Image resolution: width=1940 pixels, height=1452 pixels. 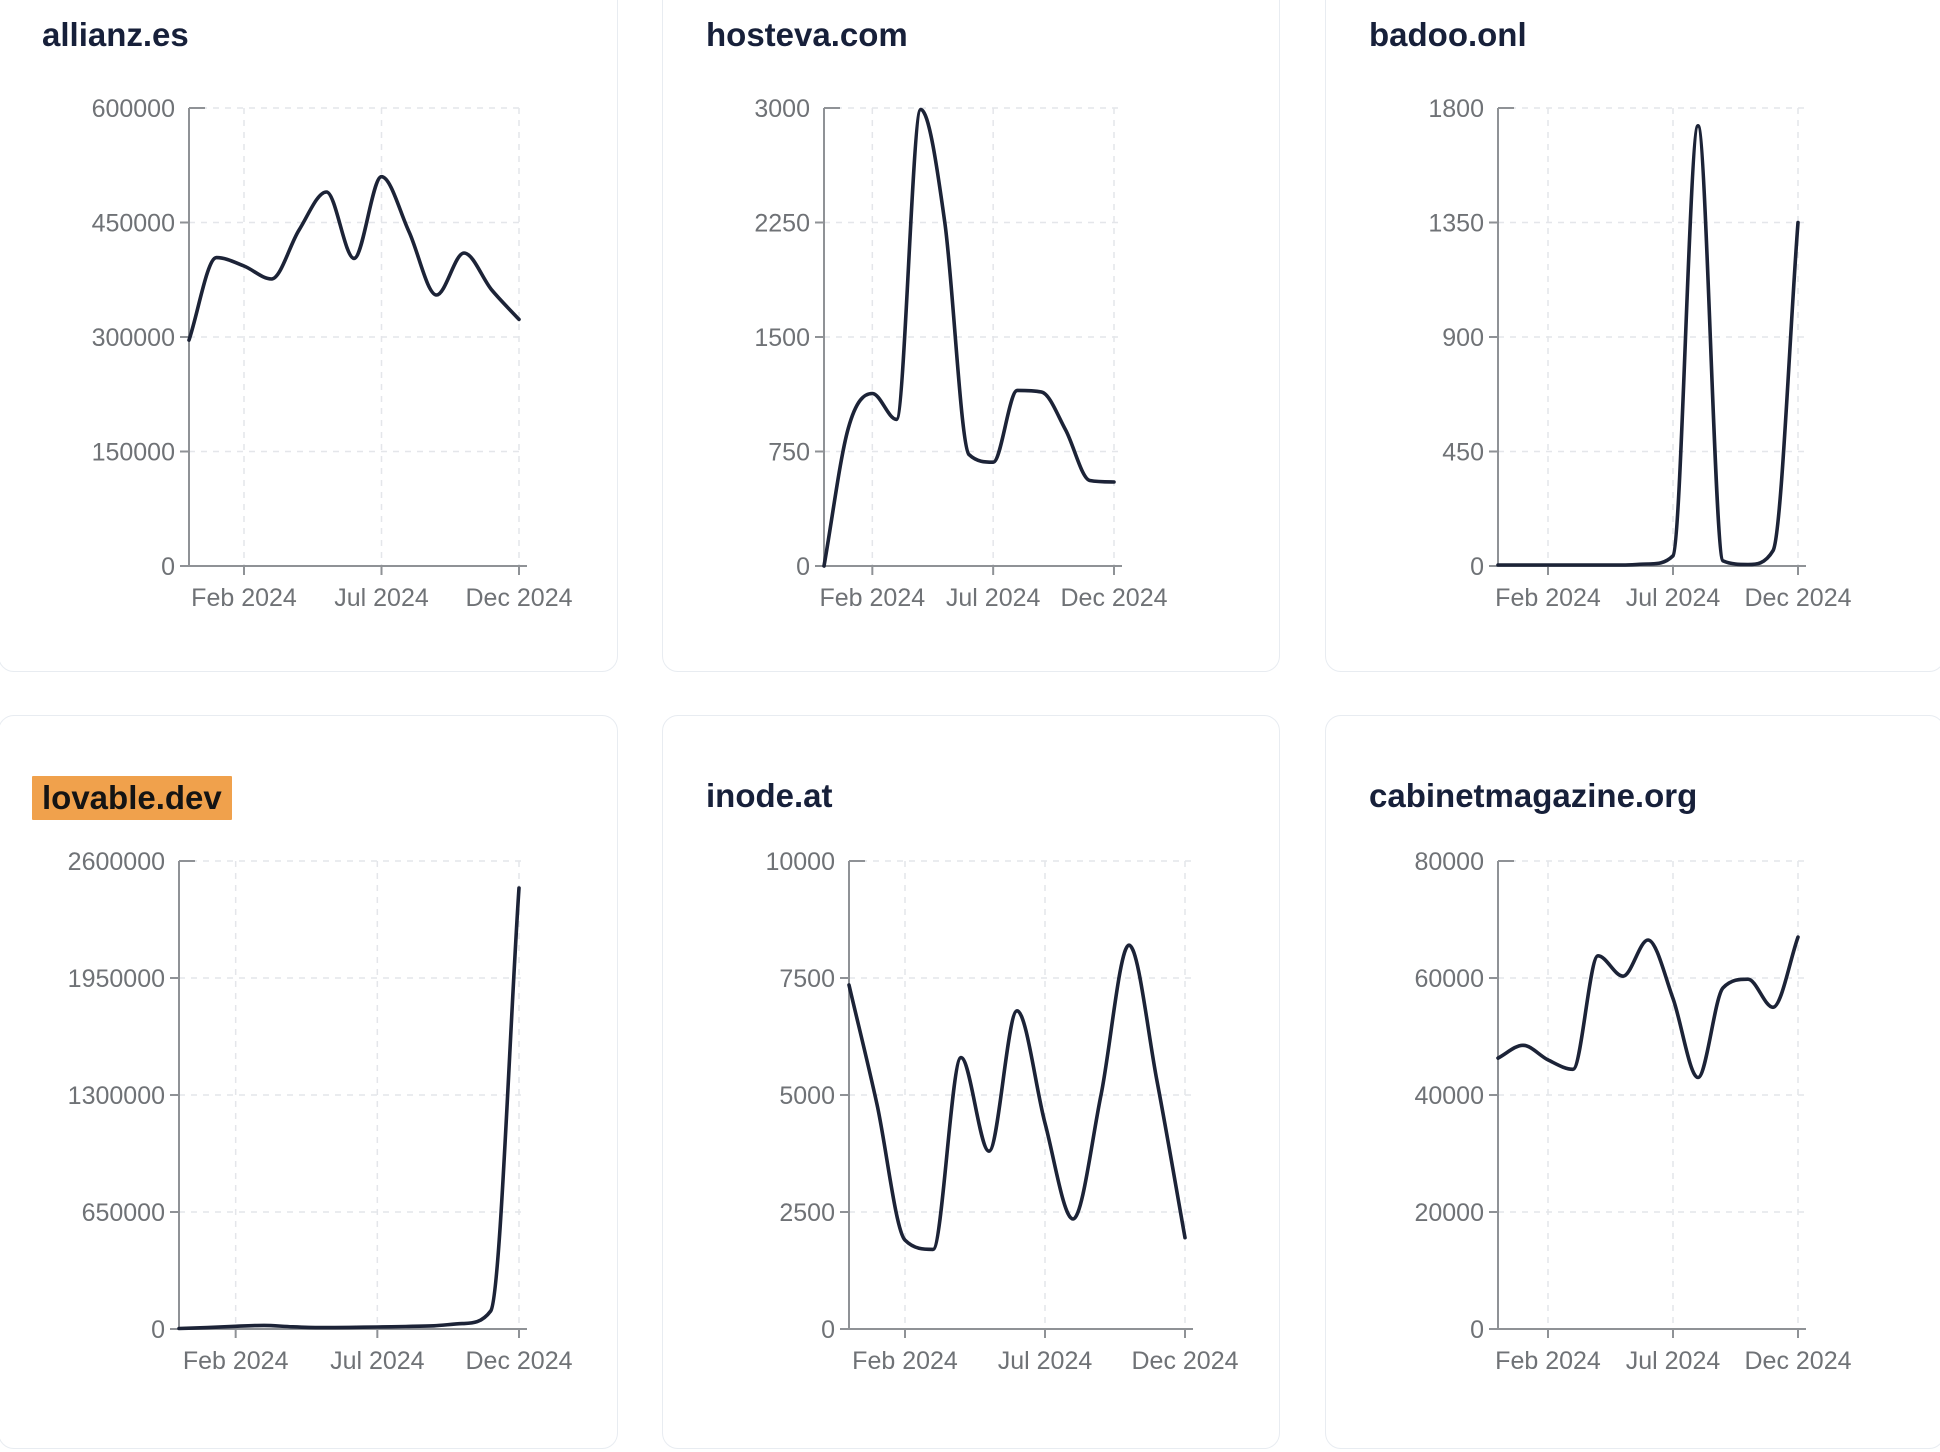 I want to click on svg-text: 60000, so click(x=1449, y=979).